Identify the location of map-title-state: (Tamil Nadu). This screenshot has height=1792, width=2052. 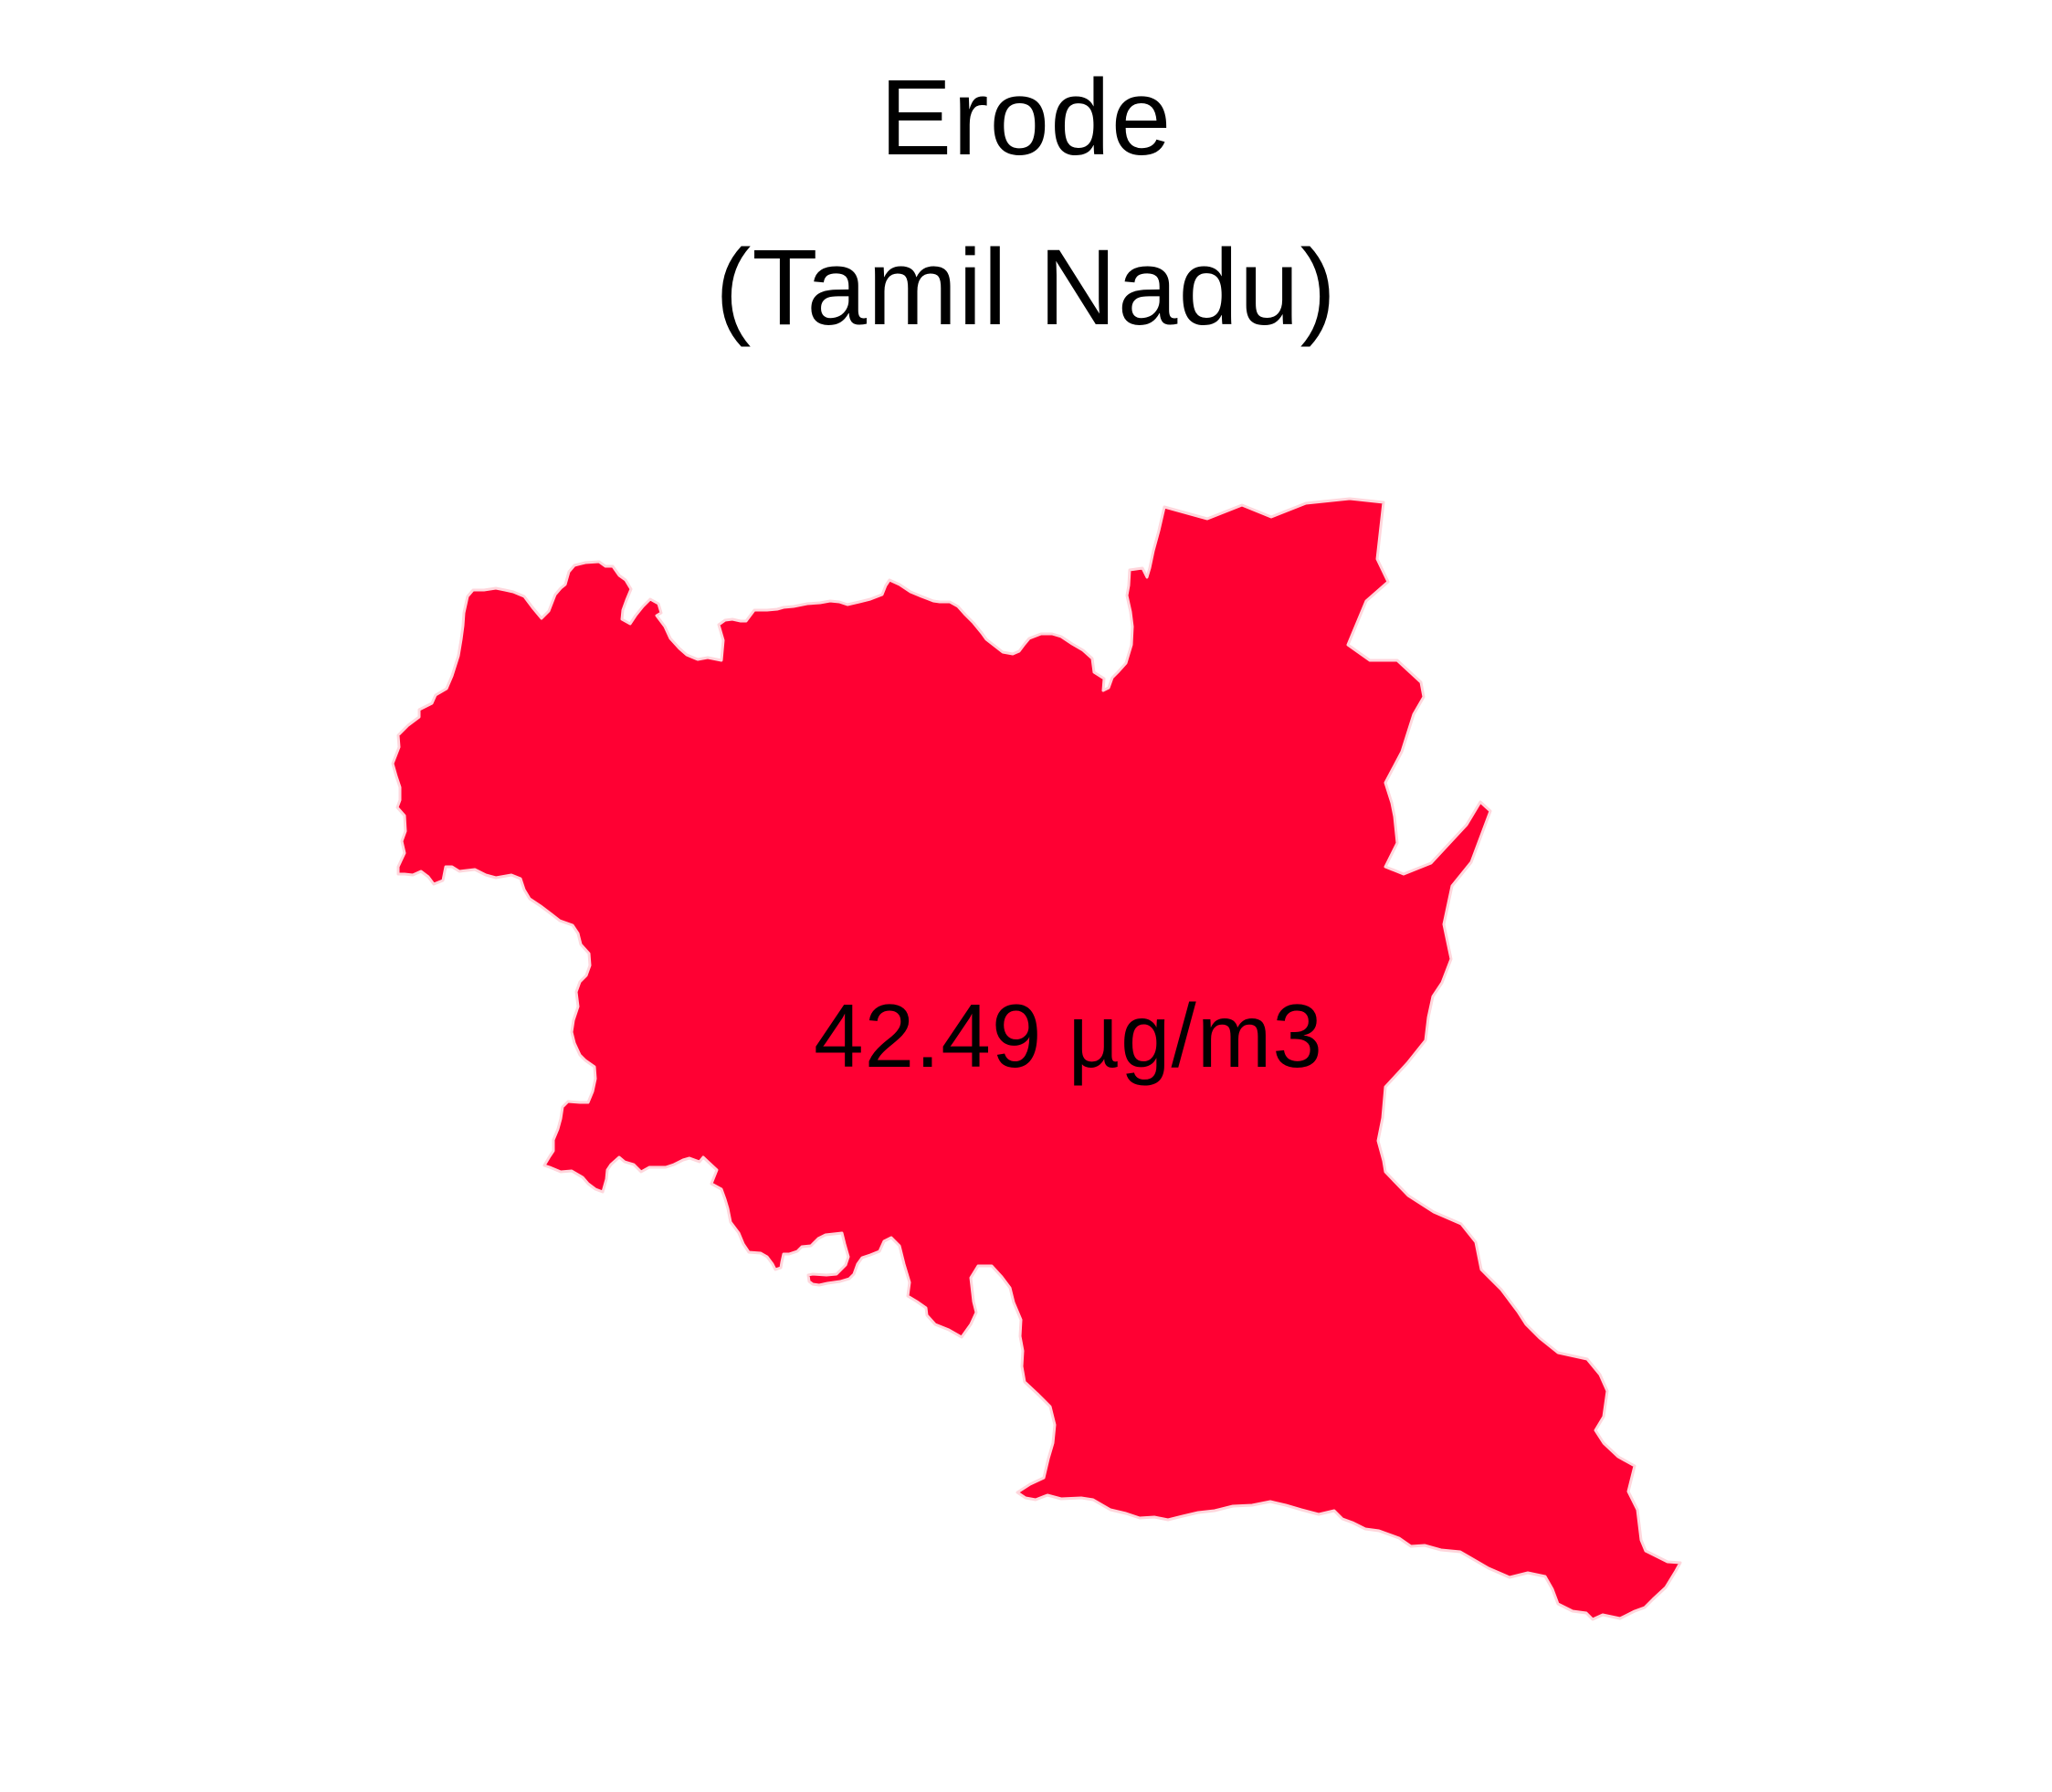
(1026, 287).